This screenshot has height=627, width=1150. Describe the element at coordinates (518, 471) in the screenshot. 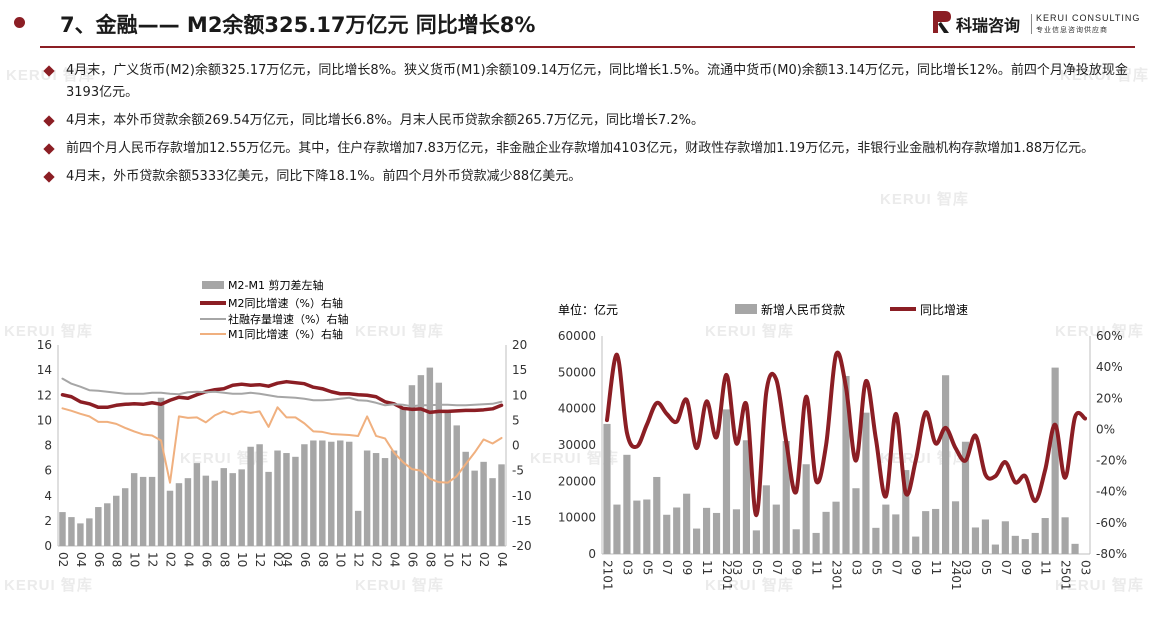

I see `y-right-tick-label: -5` at that location.